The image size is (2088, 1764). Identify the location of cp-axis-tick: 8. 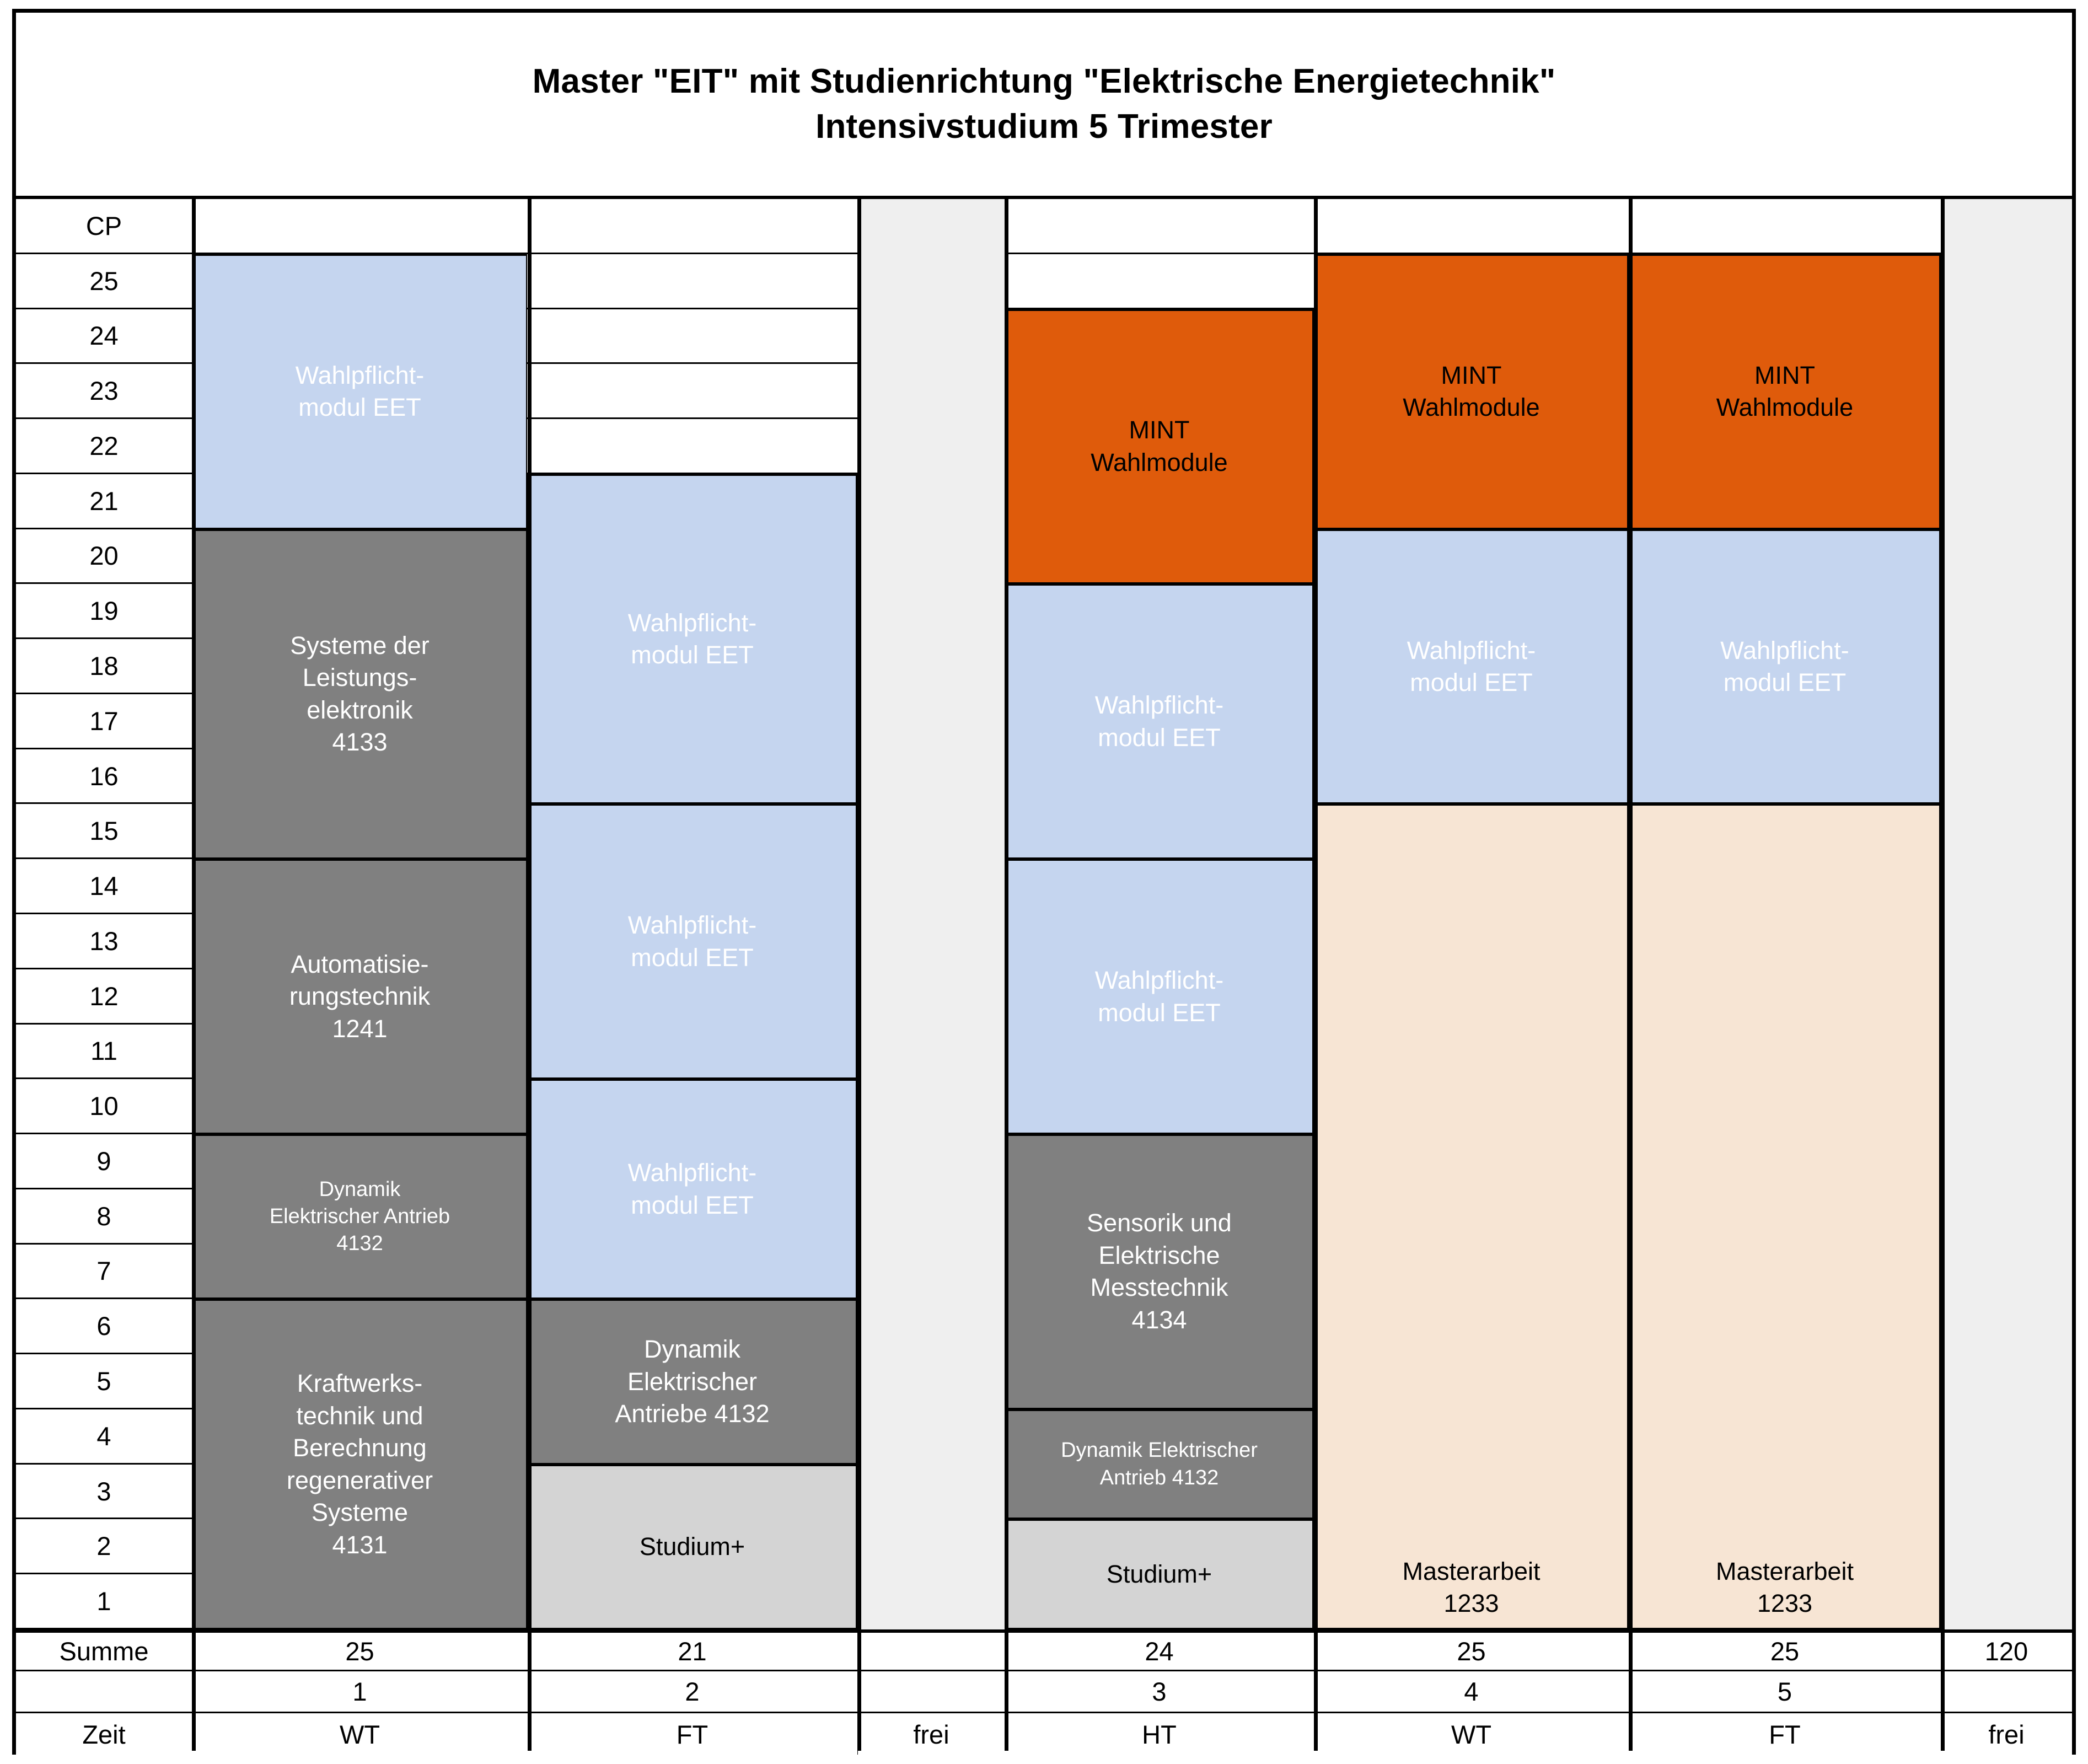
(104, 1217).